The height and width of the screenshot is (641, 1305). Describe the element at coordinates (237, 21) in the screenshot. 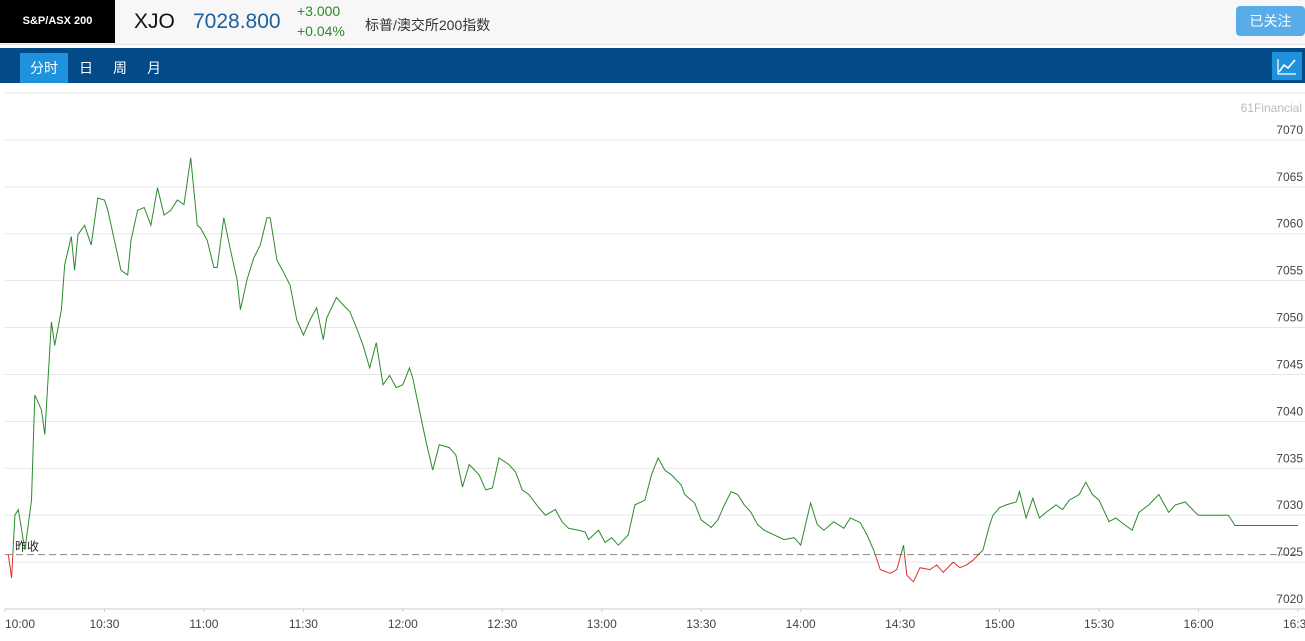

I see `price: 7028.800` at that location.